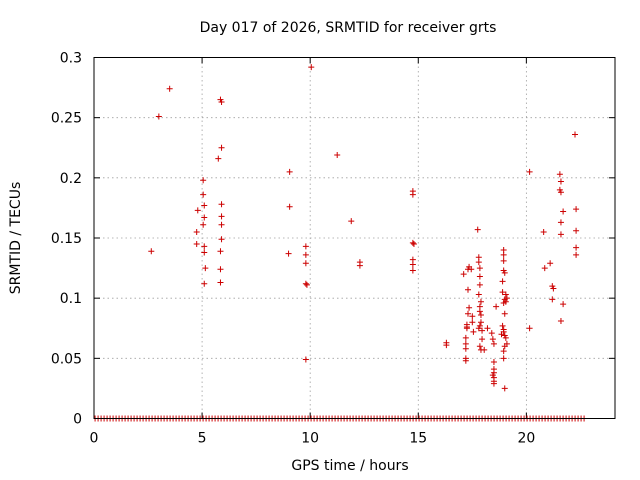 This screenshot has height=480, width=640. What do you see at coordinates (310, 439) in the screenshot?
I see `x-tick-label: 10` at bounding box center [310, 439].